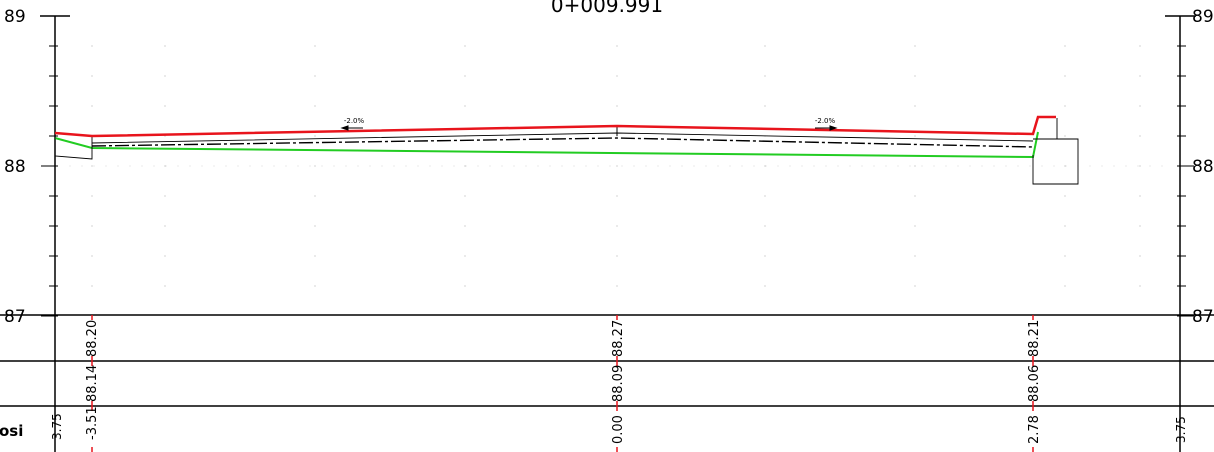  What do you see at coordinates (57, 426) in the screenshot?
I see `edge-offset-left: 3.75` at bounding box center [57, 426].